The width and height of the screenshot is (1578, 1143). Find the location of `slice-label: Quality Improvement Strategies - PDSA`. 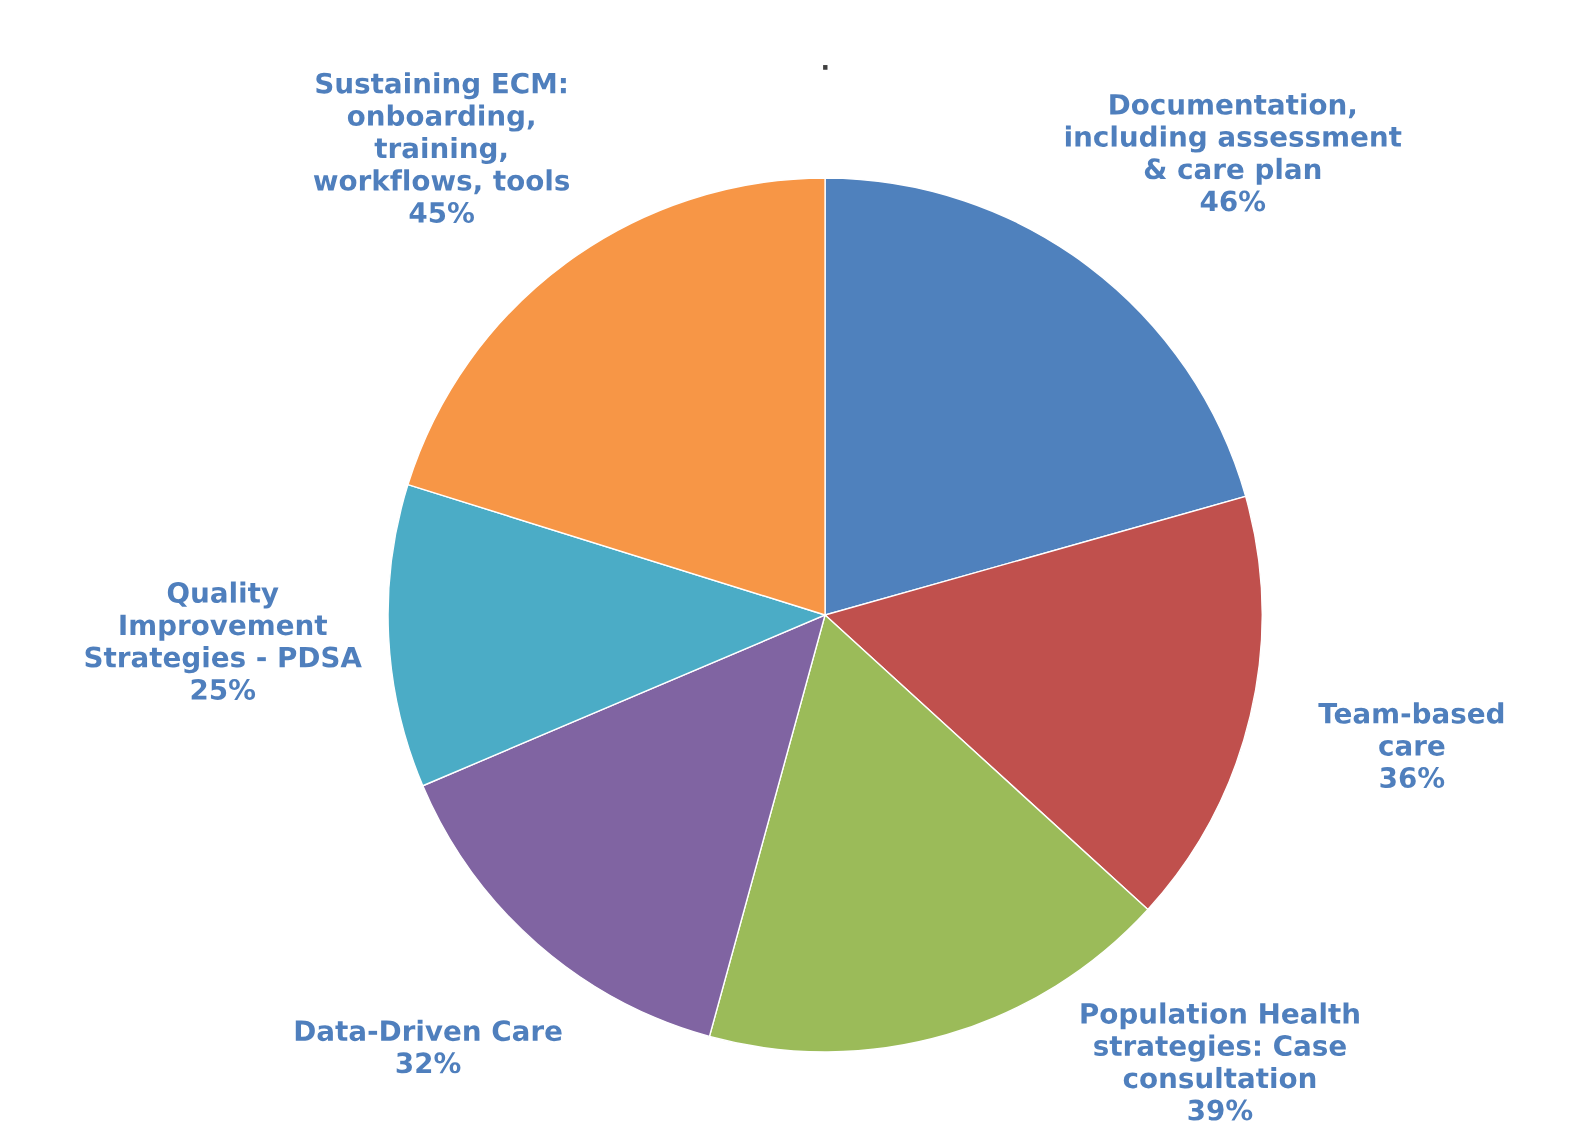

slice-label: Quality Improvement Strategies - PDSA is located at coordinates (223, 627).